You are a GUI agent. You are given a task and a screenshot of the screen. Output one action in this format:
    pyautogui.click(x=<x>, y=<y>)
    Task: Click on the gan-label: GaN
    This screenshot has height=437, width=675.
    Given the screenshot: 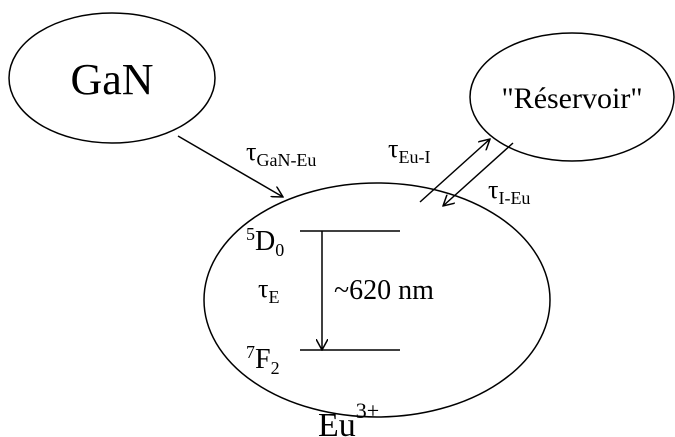 What is the action you would take?
    pyautogui.click(x=111, y=79)
    